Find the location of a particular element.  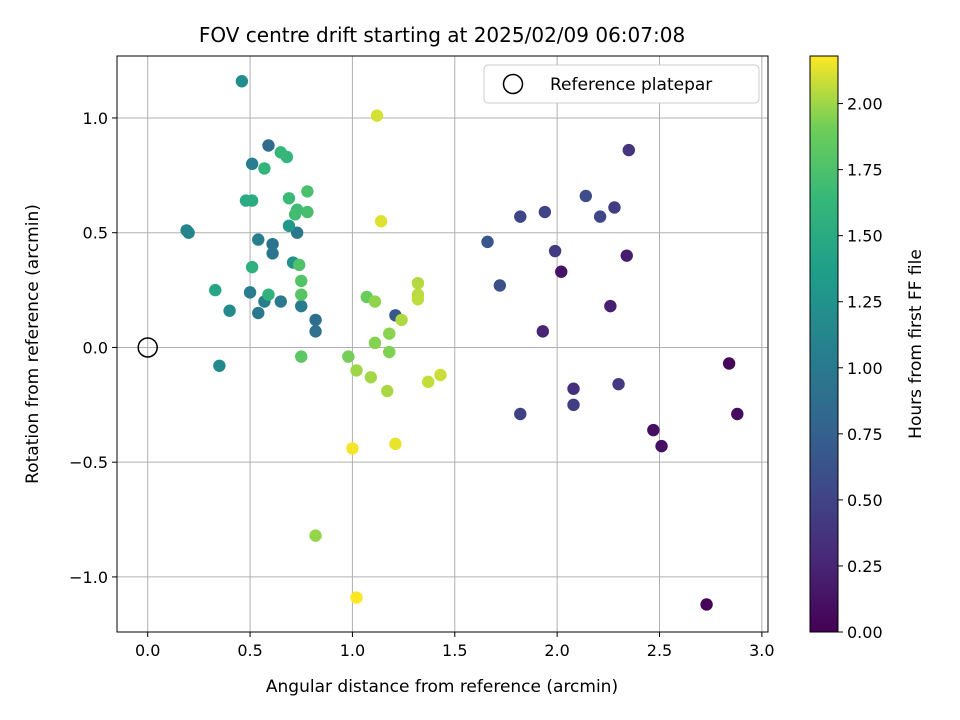

x-axis-label: Angular distance from reference (arcmin) is located at coordinates (442, 687).